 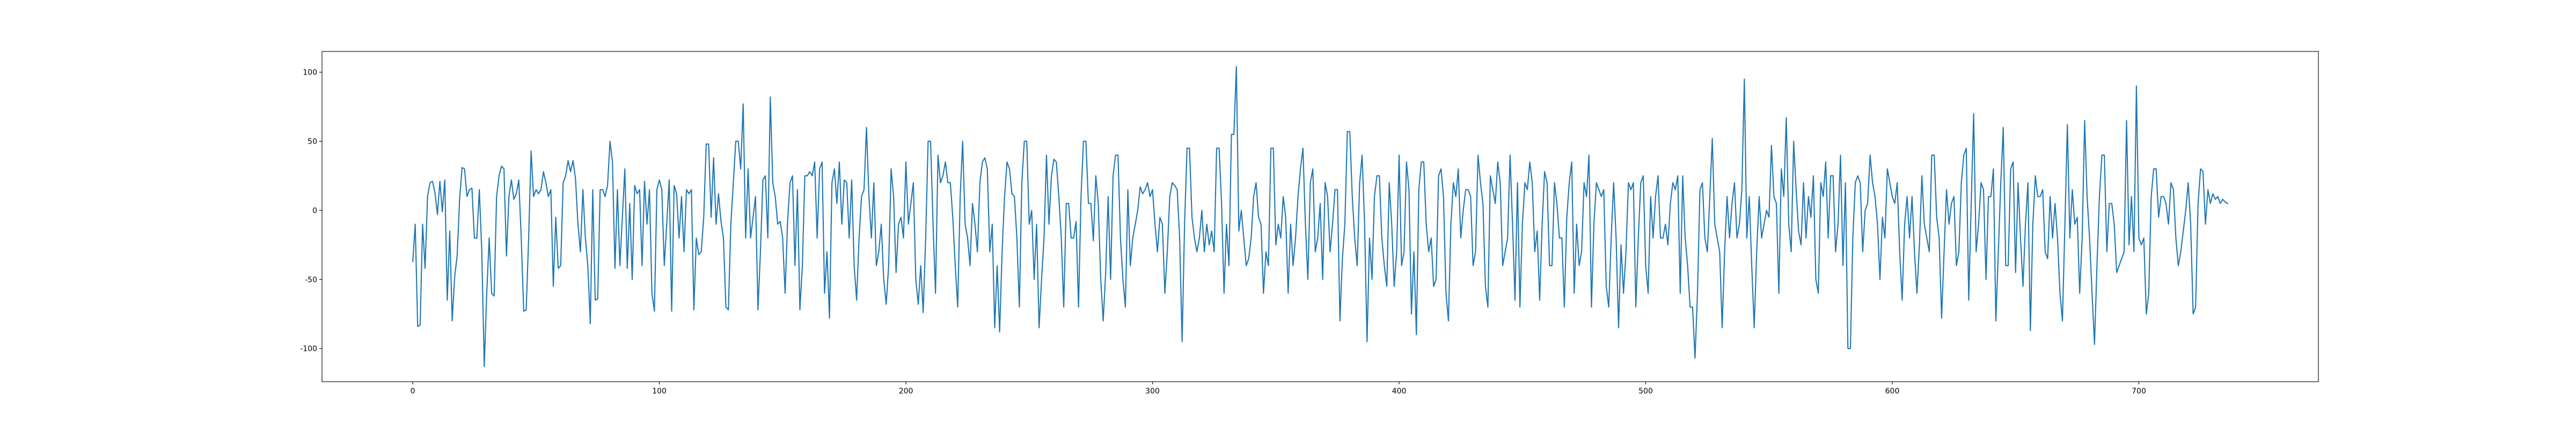 I want to click on x-tick-label: 400, so click(x=1399, y=391).